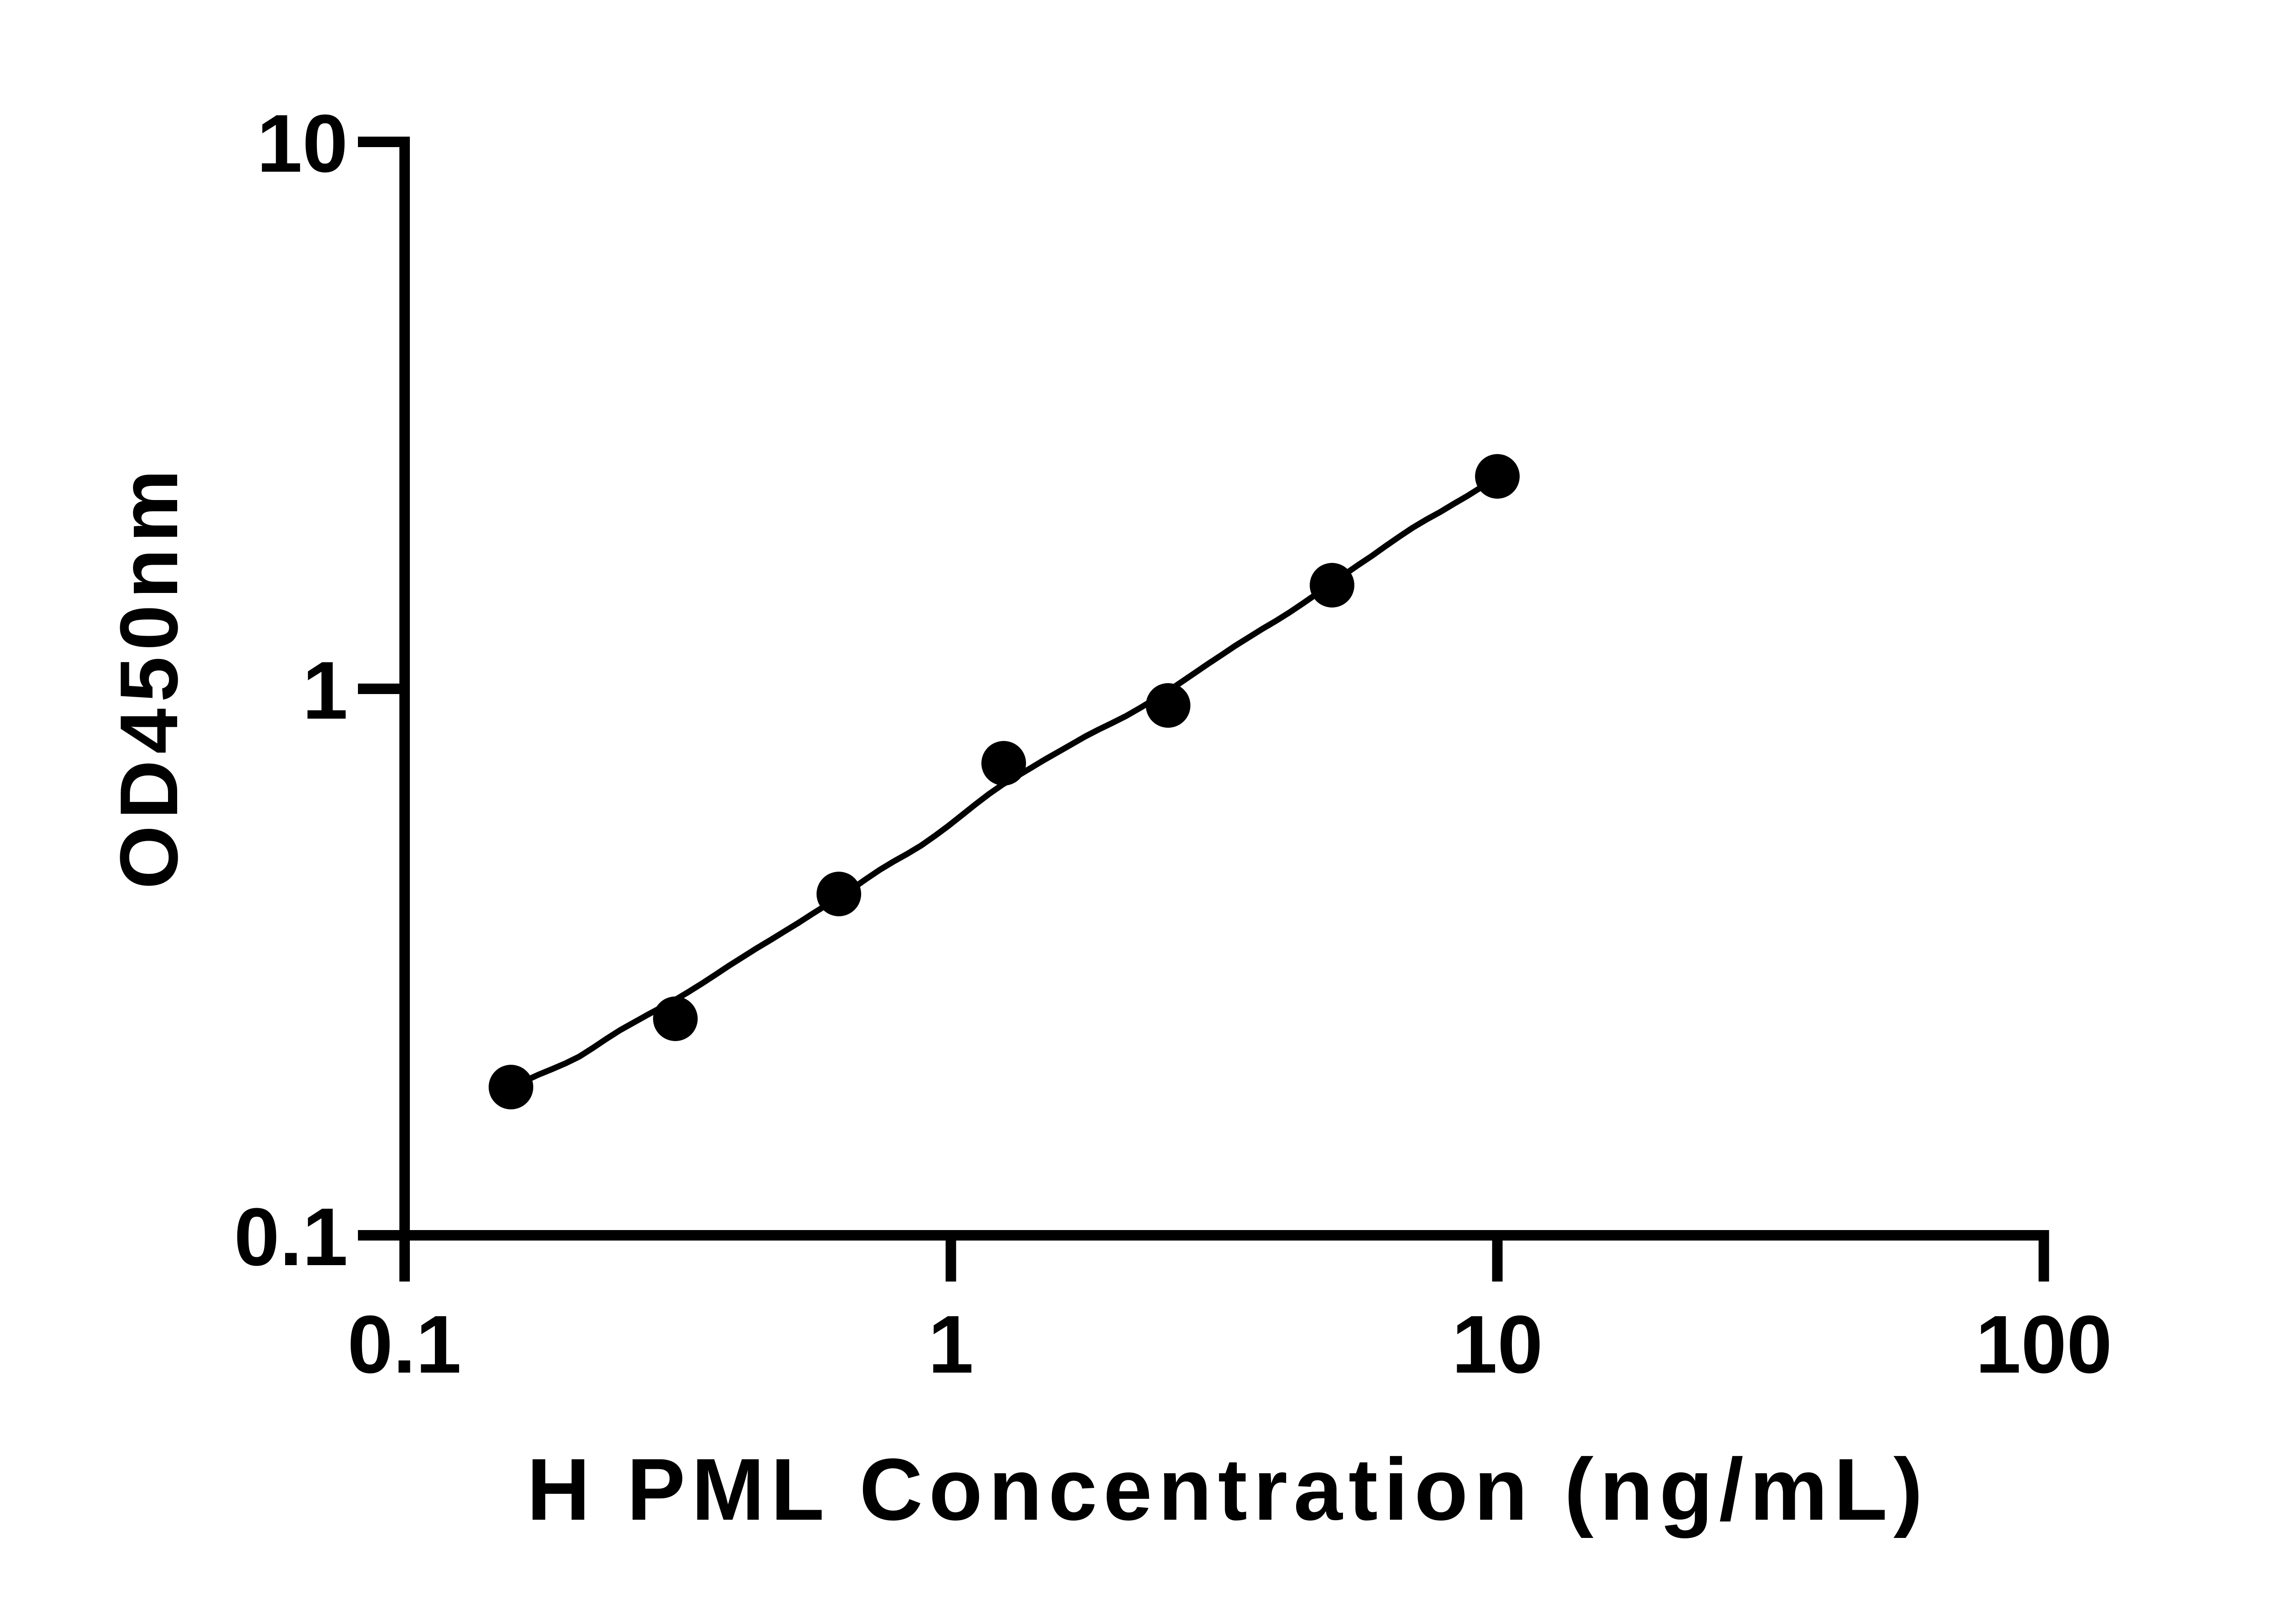  What do you see at coordinates (1228, 1489) in the screenshot?
I see `svg-text: H PML Concentration (ng/mL)` at bounding box center [1228, 1489].